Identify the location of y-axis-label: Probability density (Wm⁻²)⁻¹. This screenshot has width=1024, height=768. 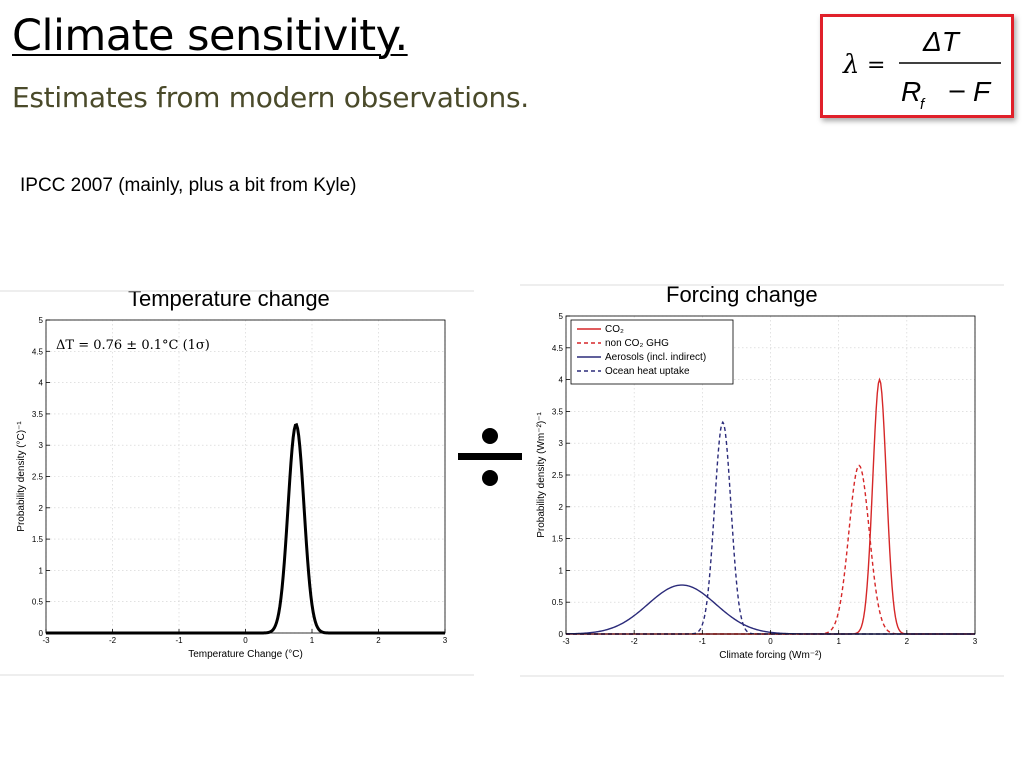
(541, 475).